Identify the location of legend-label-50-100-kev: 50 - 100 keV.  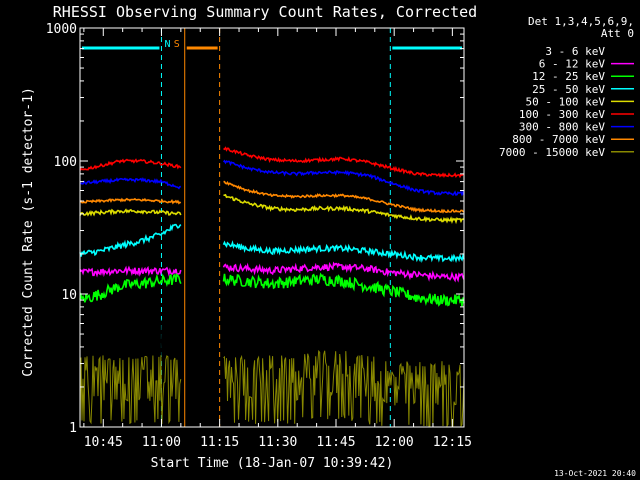
(566, 101).